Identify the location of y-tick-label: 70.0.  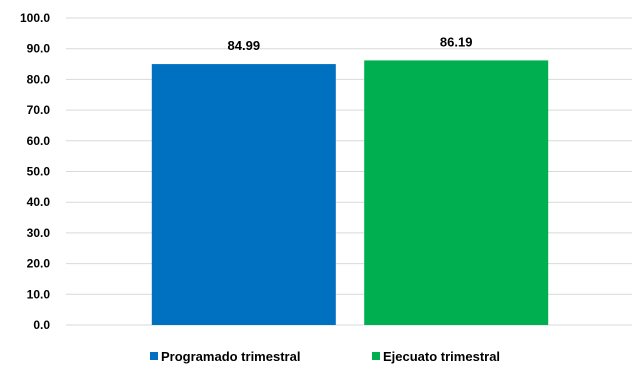
(39, 110).